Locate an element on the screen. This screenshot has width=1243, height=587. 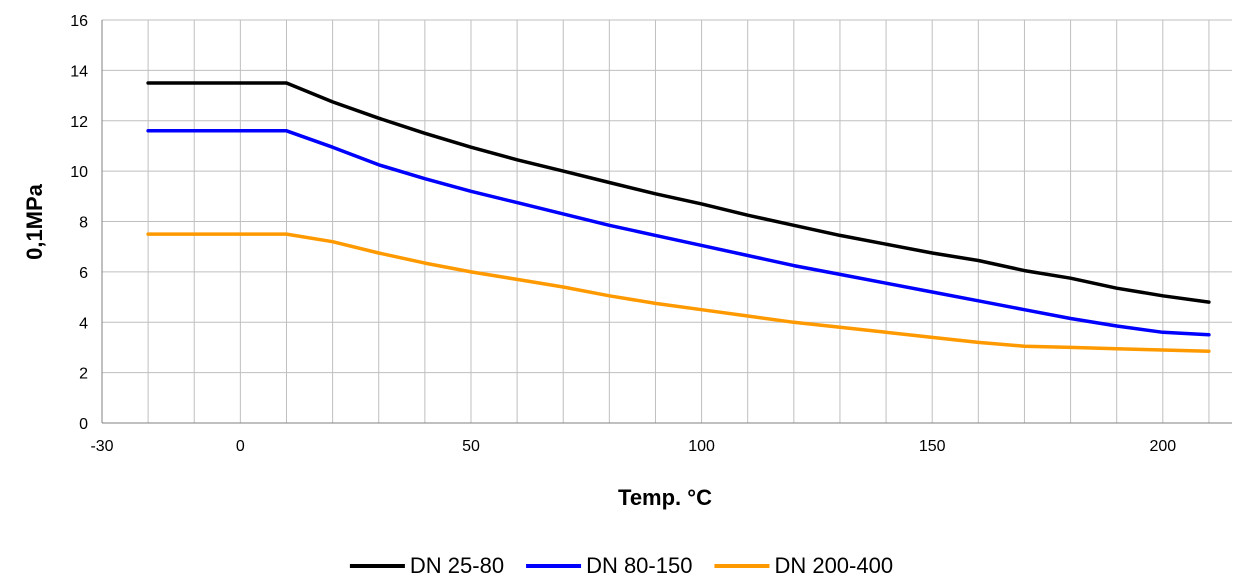
y-tick-label: 16 is located at coordinates (79, 21).